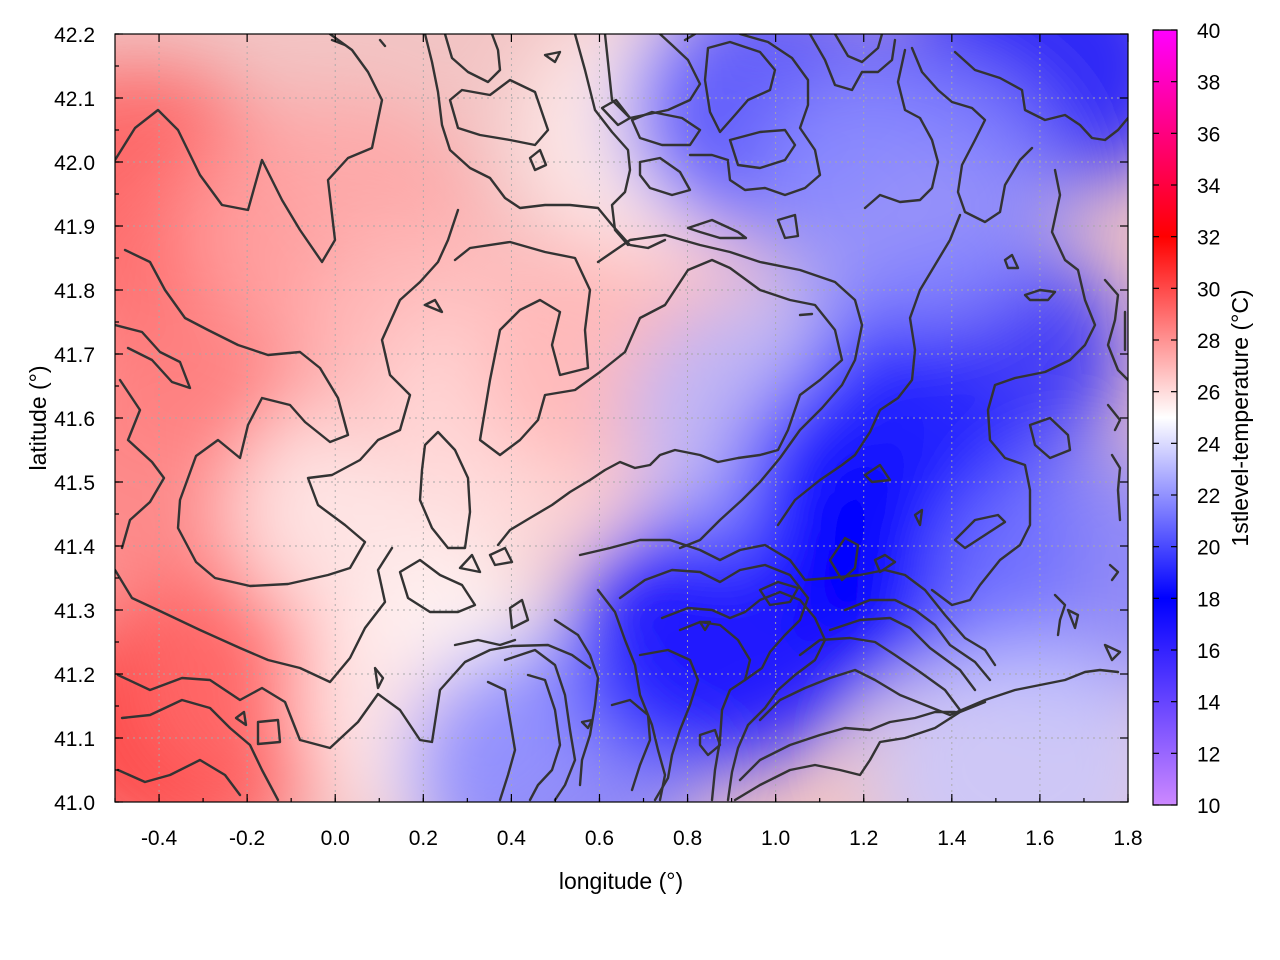 The width and height of the screenshot is (1280, 960). I want to click on colorbar-tick-label: 28, so click(1208, 341).